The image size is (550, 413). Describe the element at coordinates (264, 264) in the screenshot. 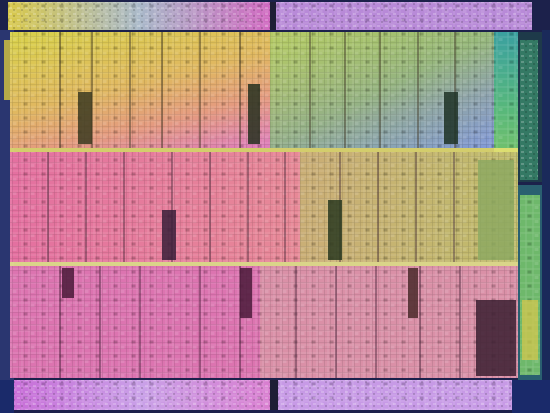

I see `ring-bus-lower` at that location.